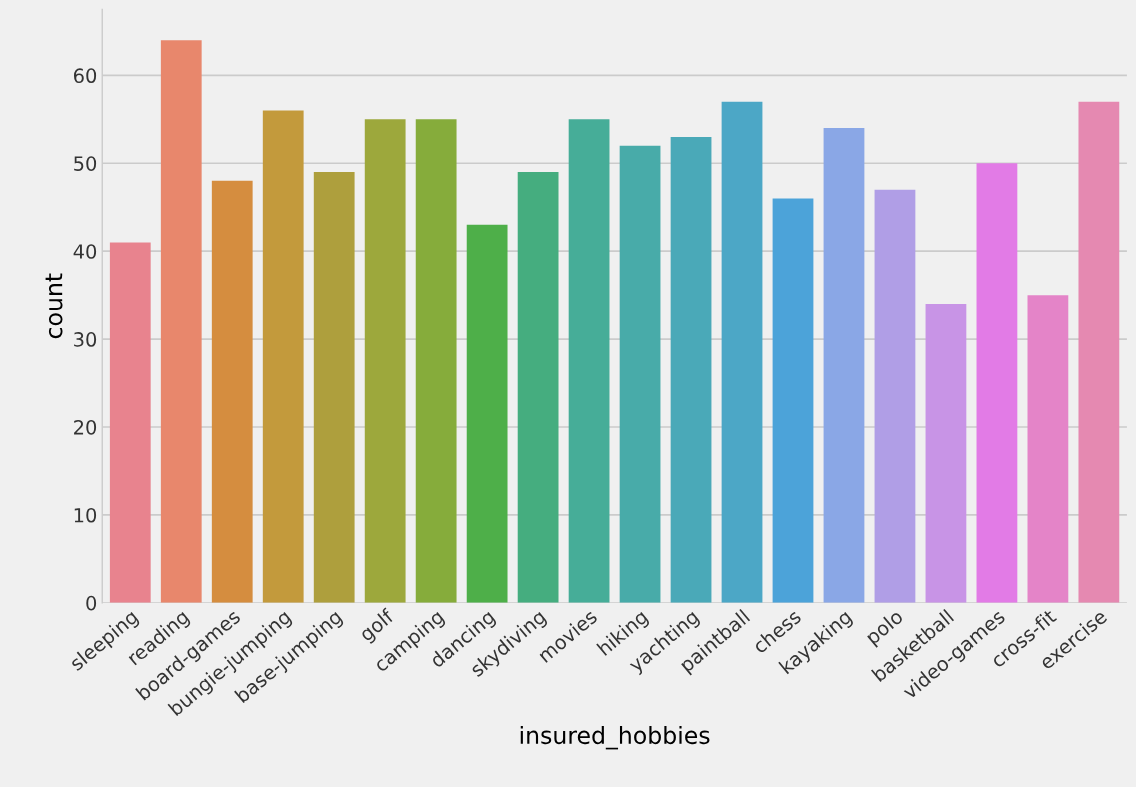 This screenshot has width=1136, height=787. Describe the element at coordinates (85, 339) in the screenshot. I see `y-tick-label: 30` at that location.